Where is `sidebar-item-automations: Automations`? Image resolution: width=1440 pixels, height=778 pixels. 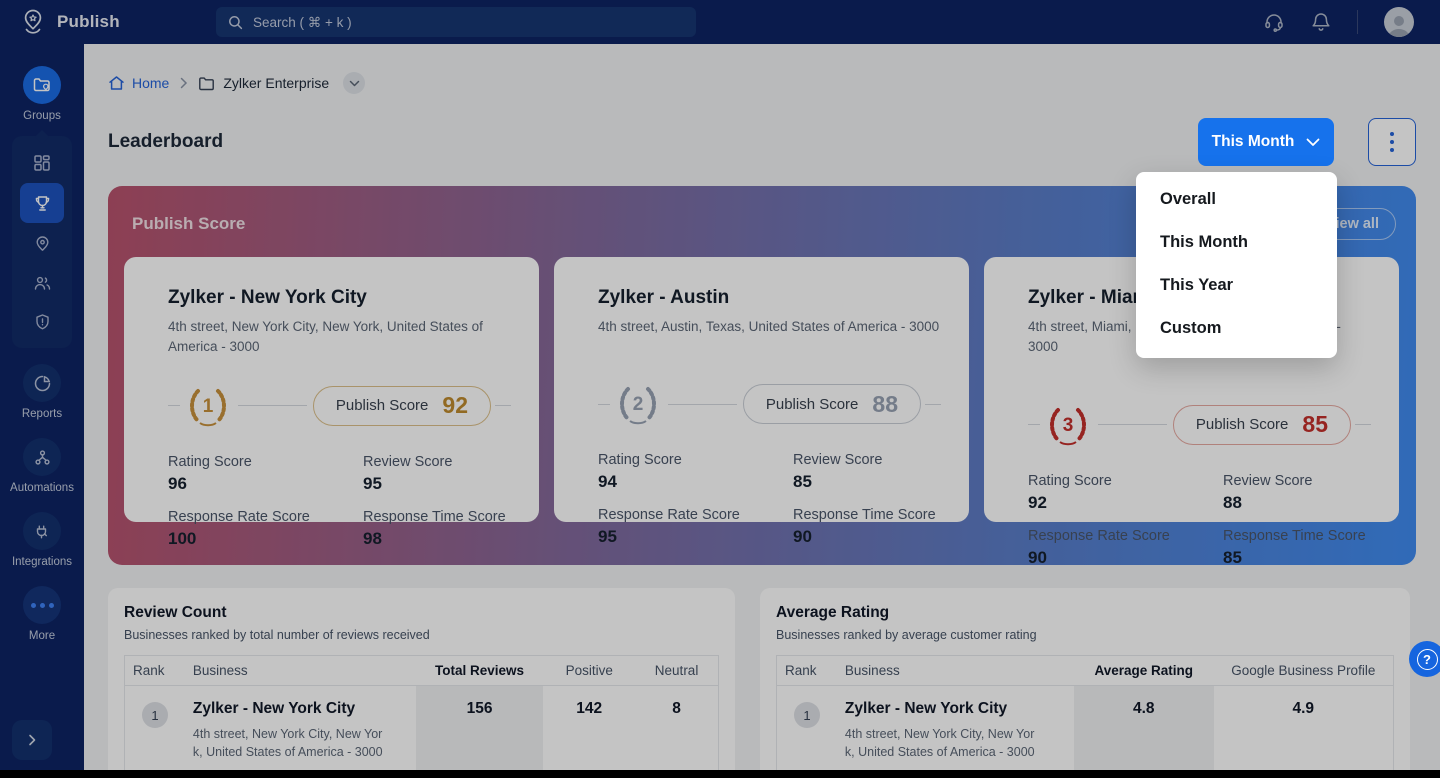
sidebar-item-automations: Automations is located at coordinates (42, 466).